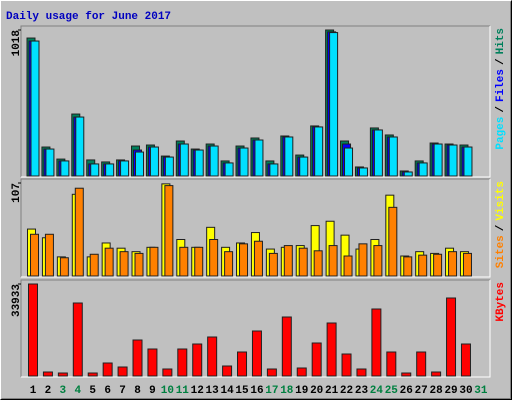 The width and height of the screenshot is (512, 400). I want to click on x-tick-label: 22, so click(346, 391).